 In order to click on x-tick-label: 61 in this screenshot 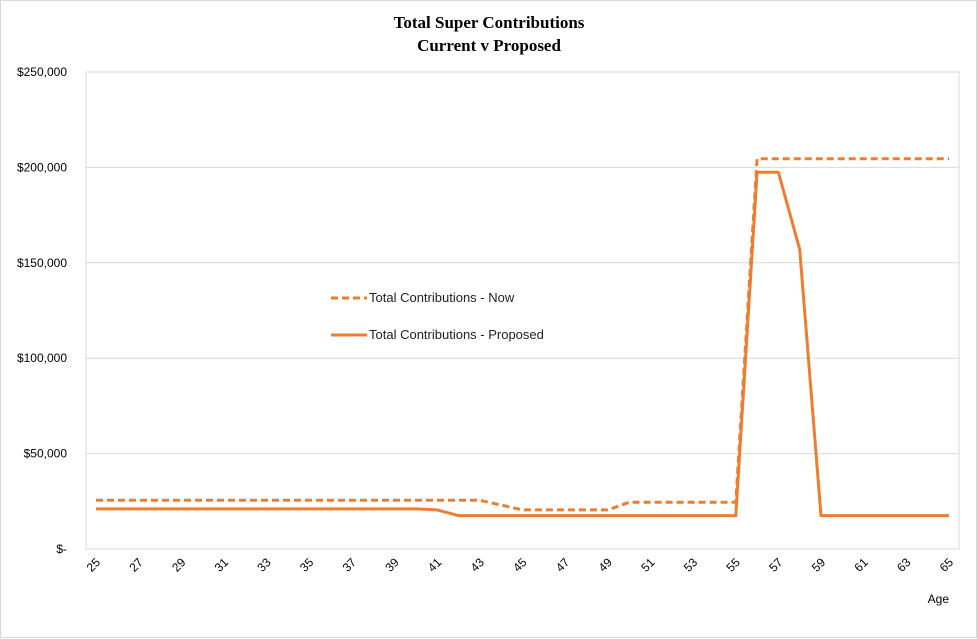, I will do `click(861, 565)`.